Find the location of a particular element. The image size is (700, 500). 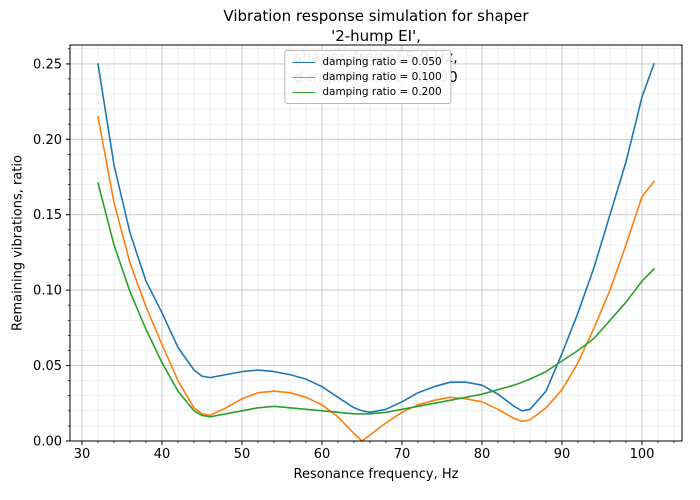

svg-text: 0.20 is located at coordinates (47, 140).